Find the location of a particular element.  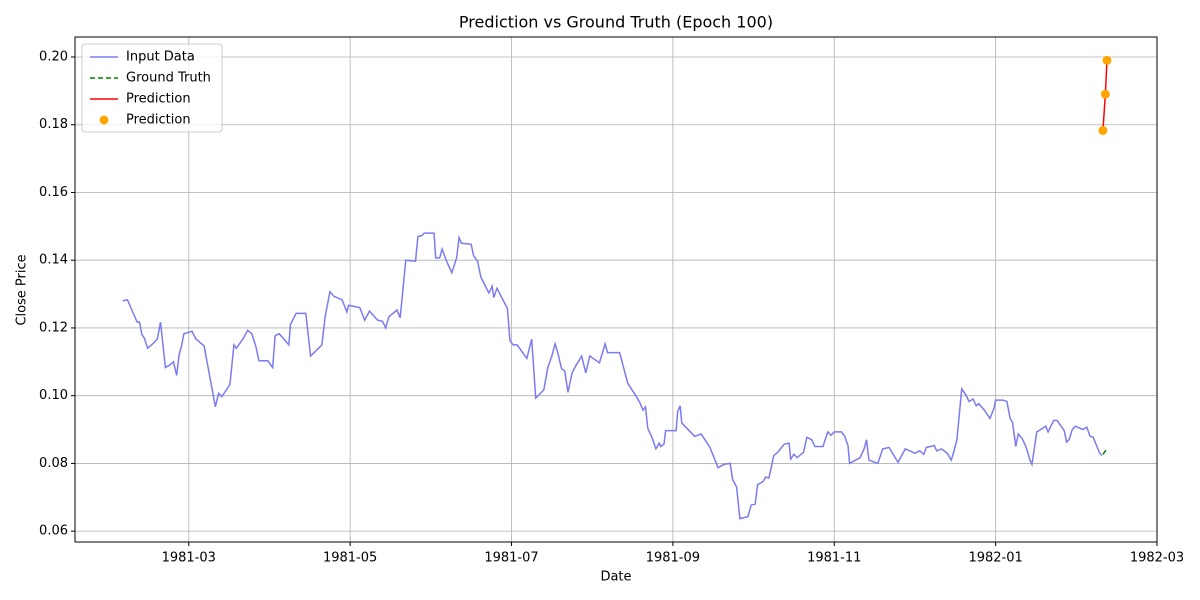

y-tick-label: 0.06 is located at coordinates (53, 531).